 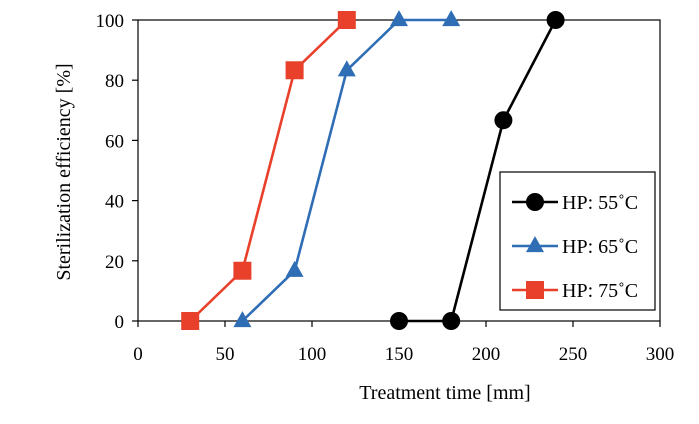 I want to click on x-tick-label: 250, so click(x=573, y=354).